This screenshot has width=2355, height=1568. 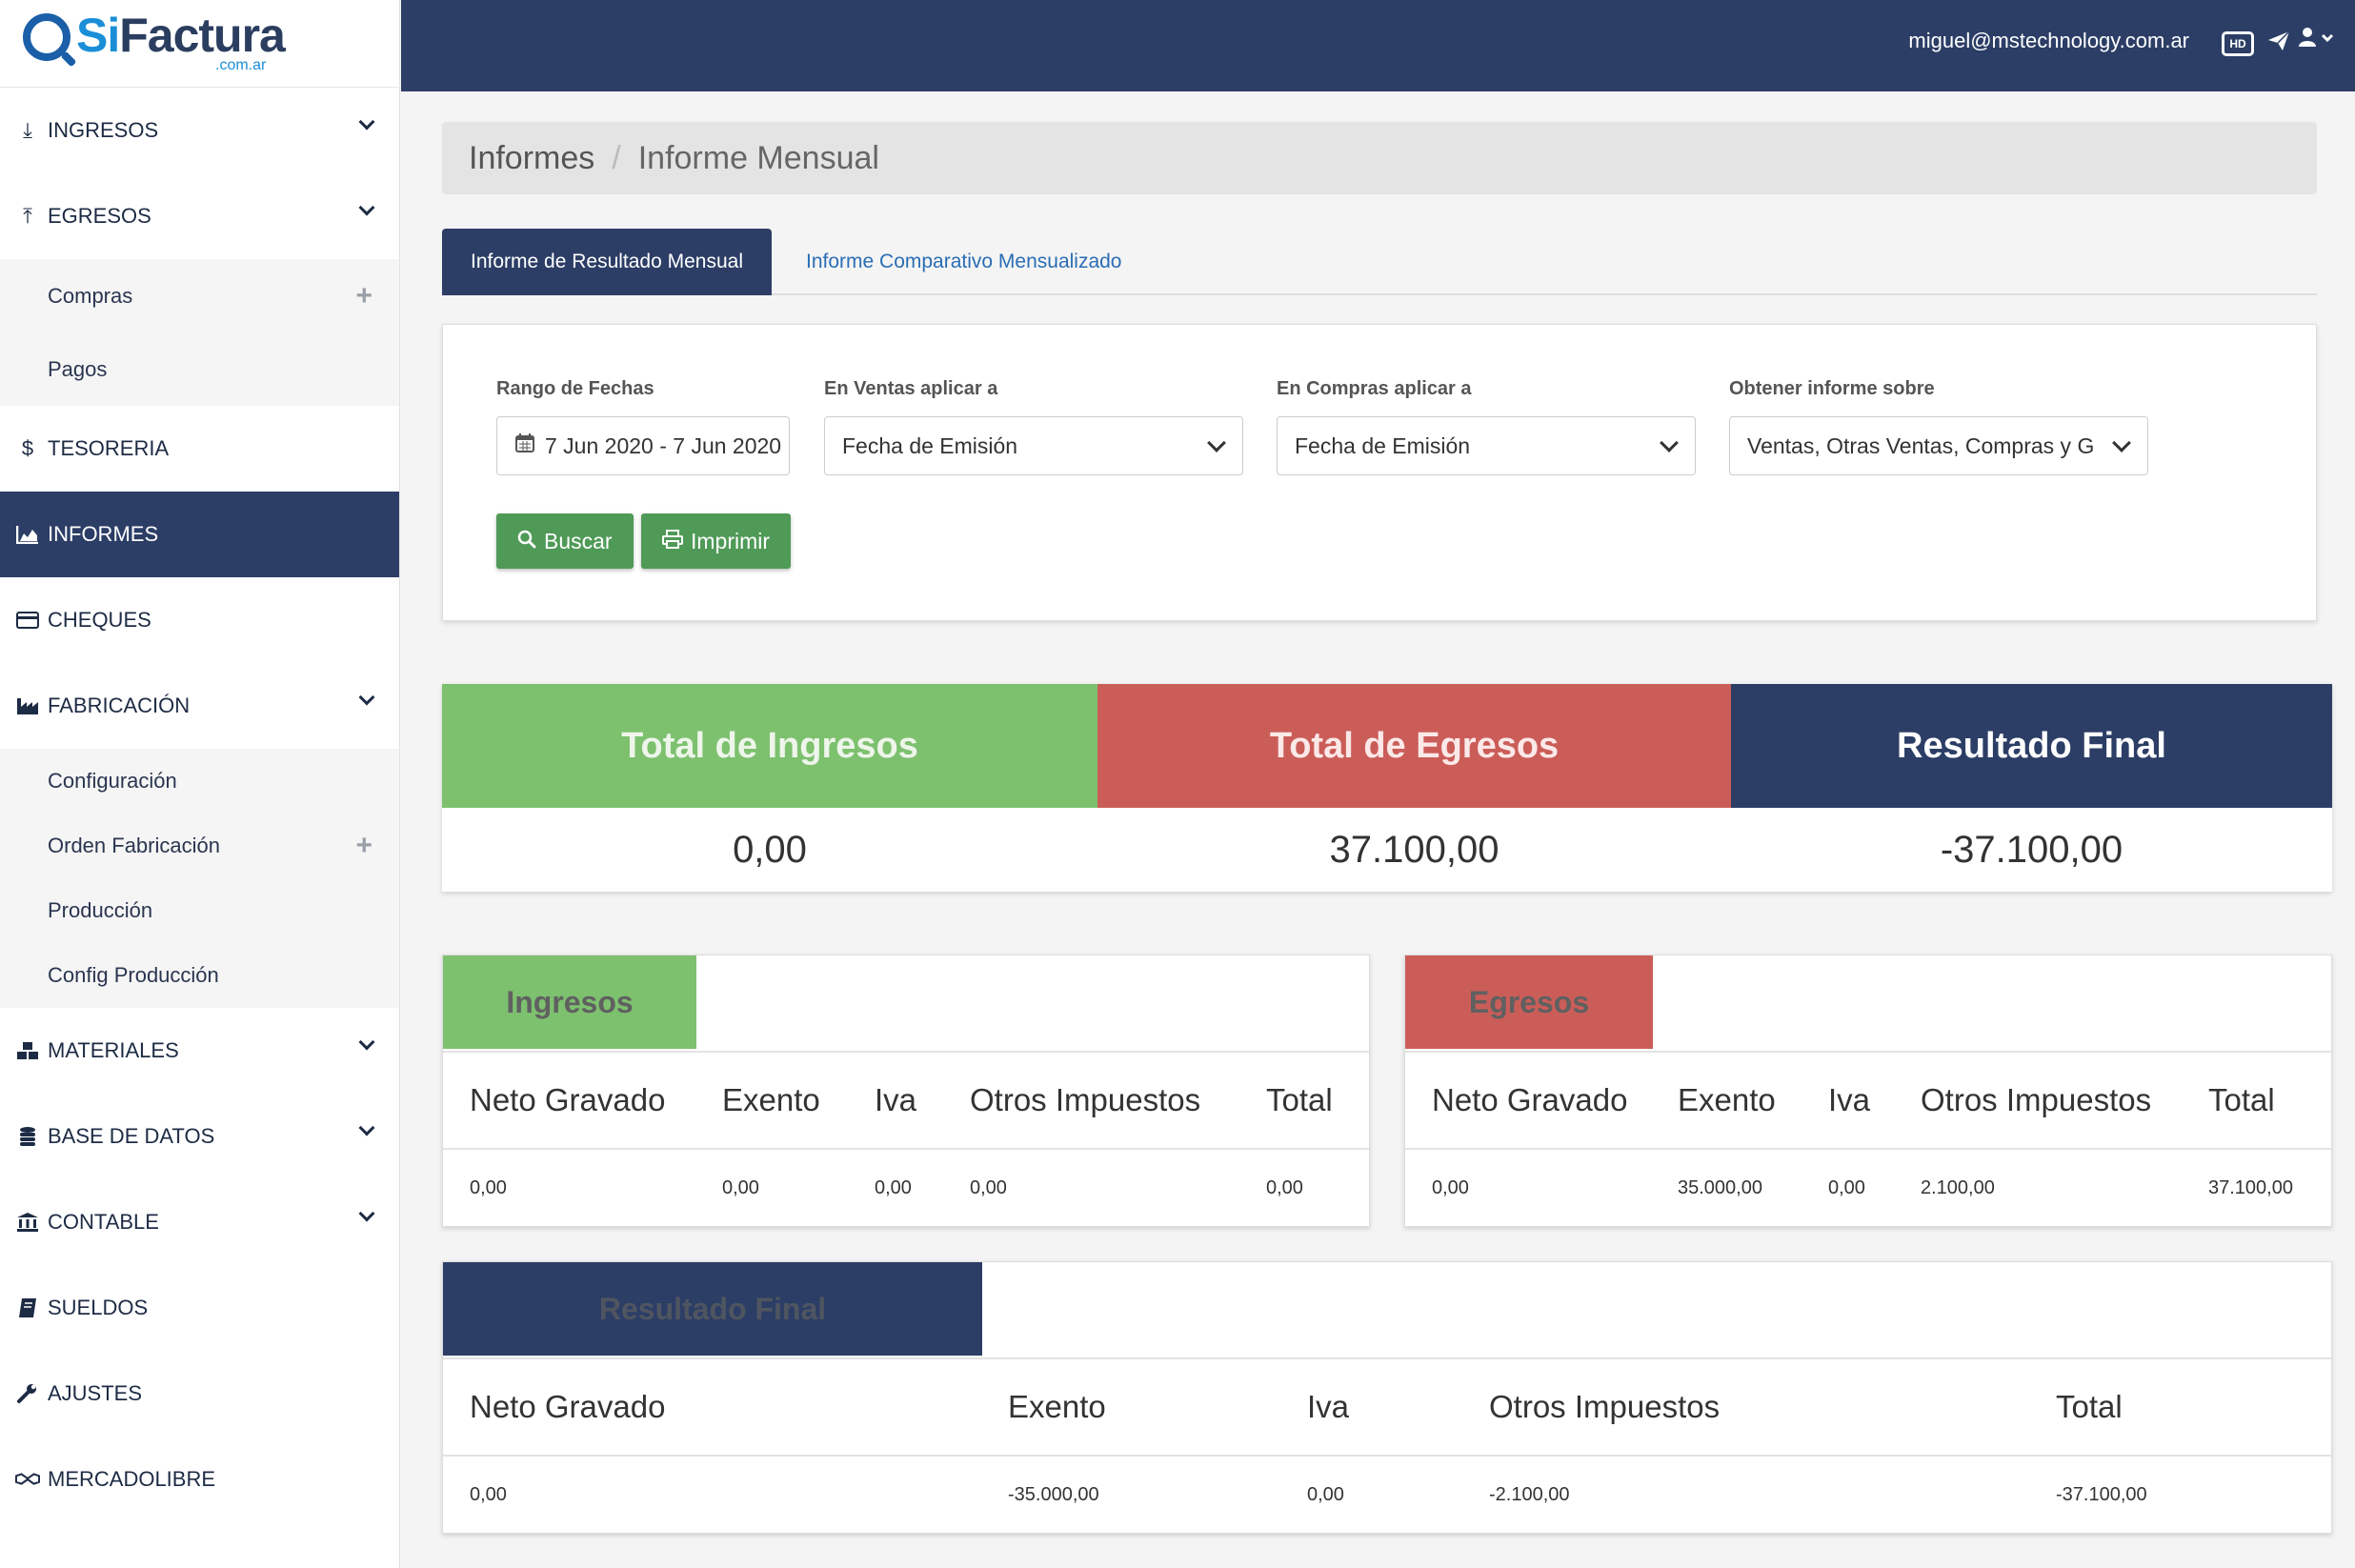 What do you see at coordinates (1033, 445) in the screenshot?
I see `ventas-apply-select: Fecha de Emisión` at bounding box center [1033, 445].